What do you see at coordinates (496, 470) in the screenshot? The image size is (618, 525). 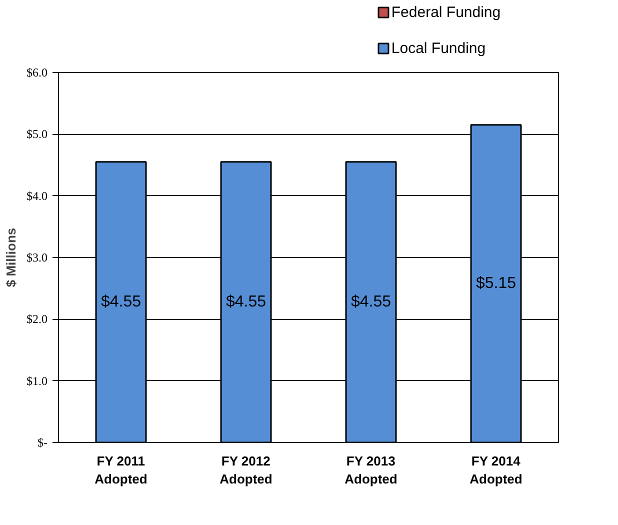 I see `x-tick-label: FY 2014 Adopted` at bounding box center [496, 470].